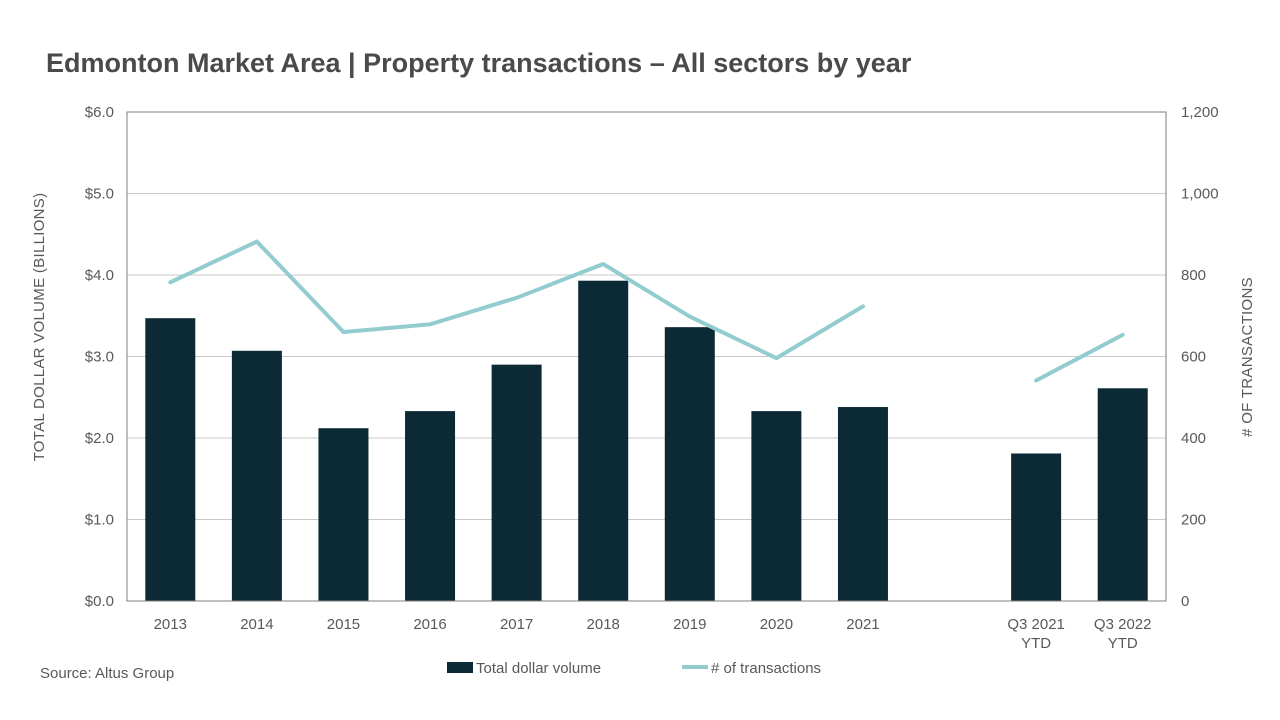  I want to click on x-tick-label: 2014, so click(256, 624).